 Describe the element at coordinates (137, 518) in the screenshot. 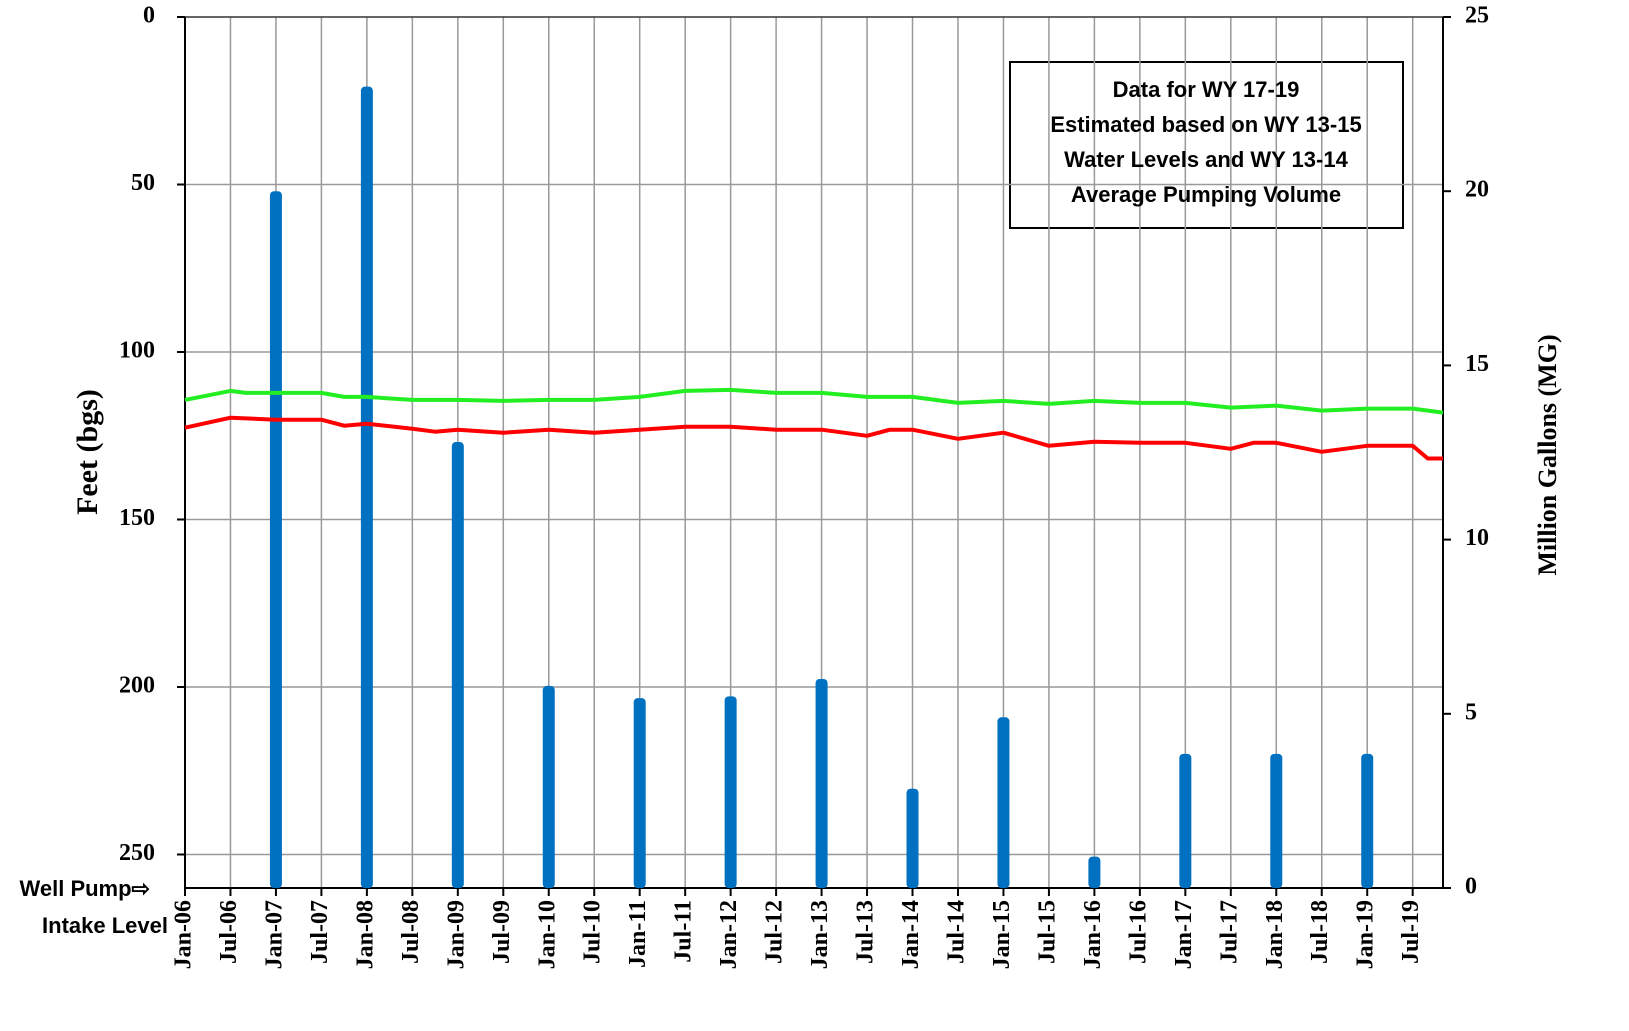

I see `y-tick-label: 150` at that location.